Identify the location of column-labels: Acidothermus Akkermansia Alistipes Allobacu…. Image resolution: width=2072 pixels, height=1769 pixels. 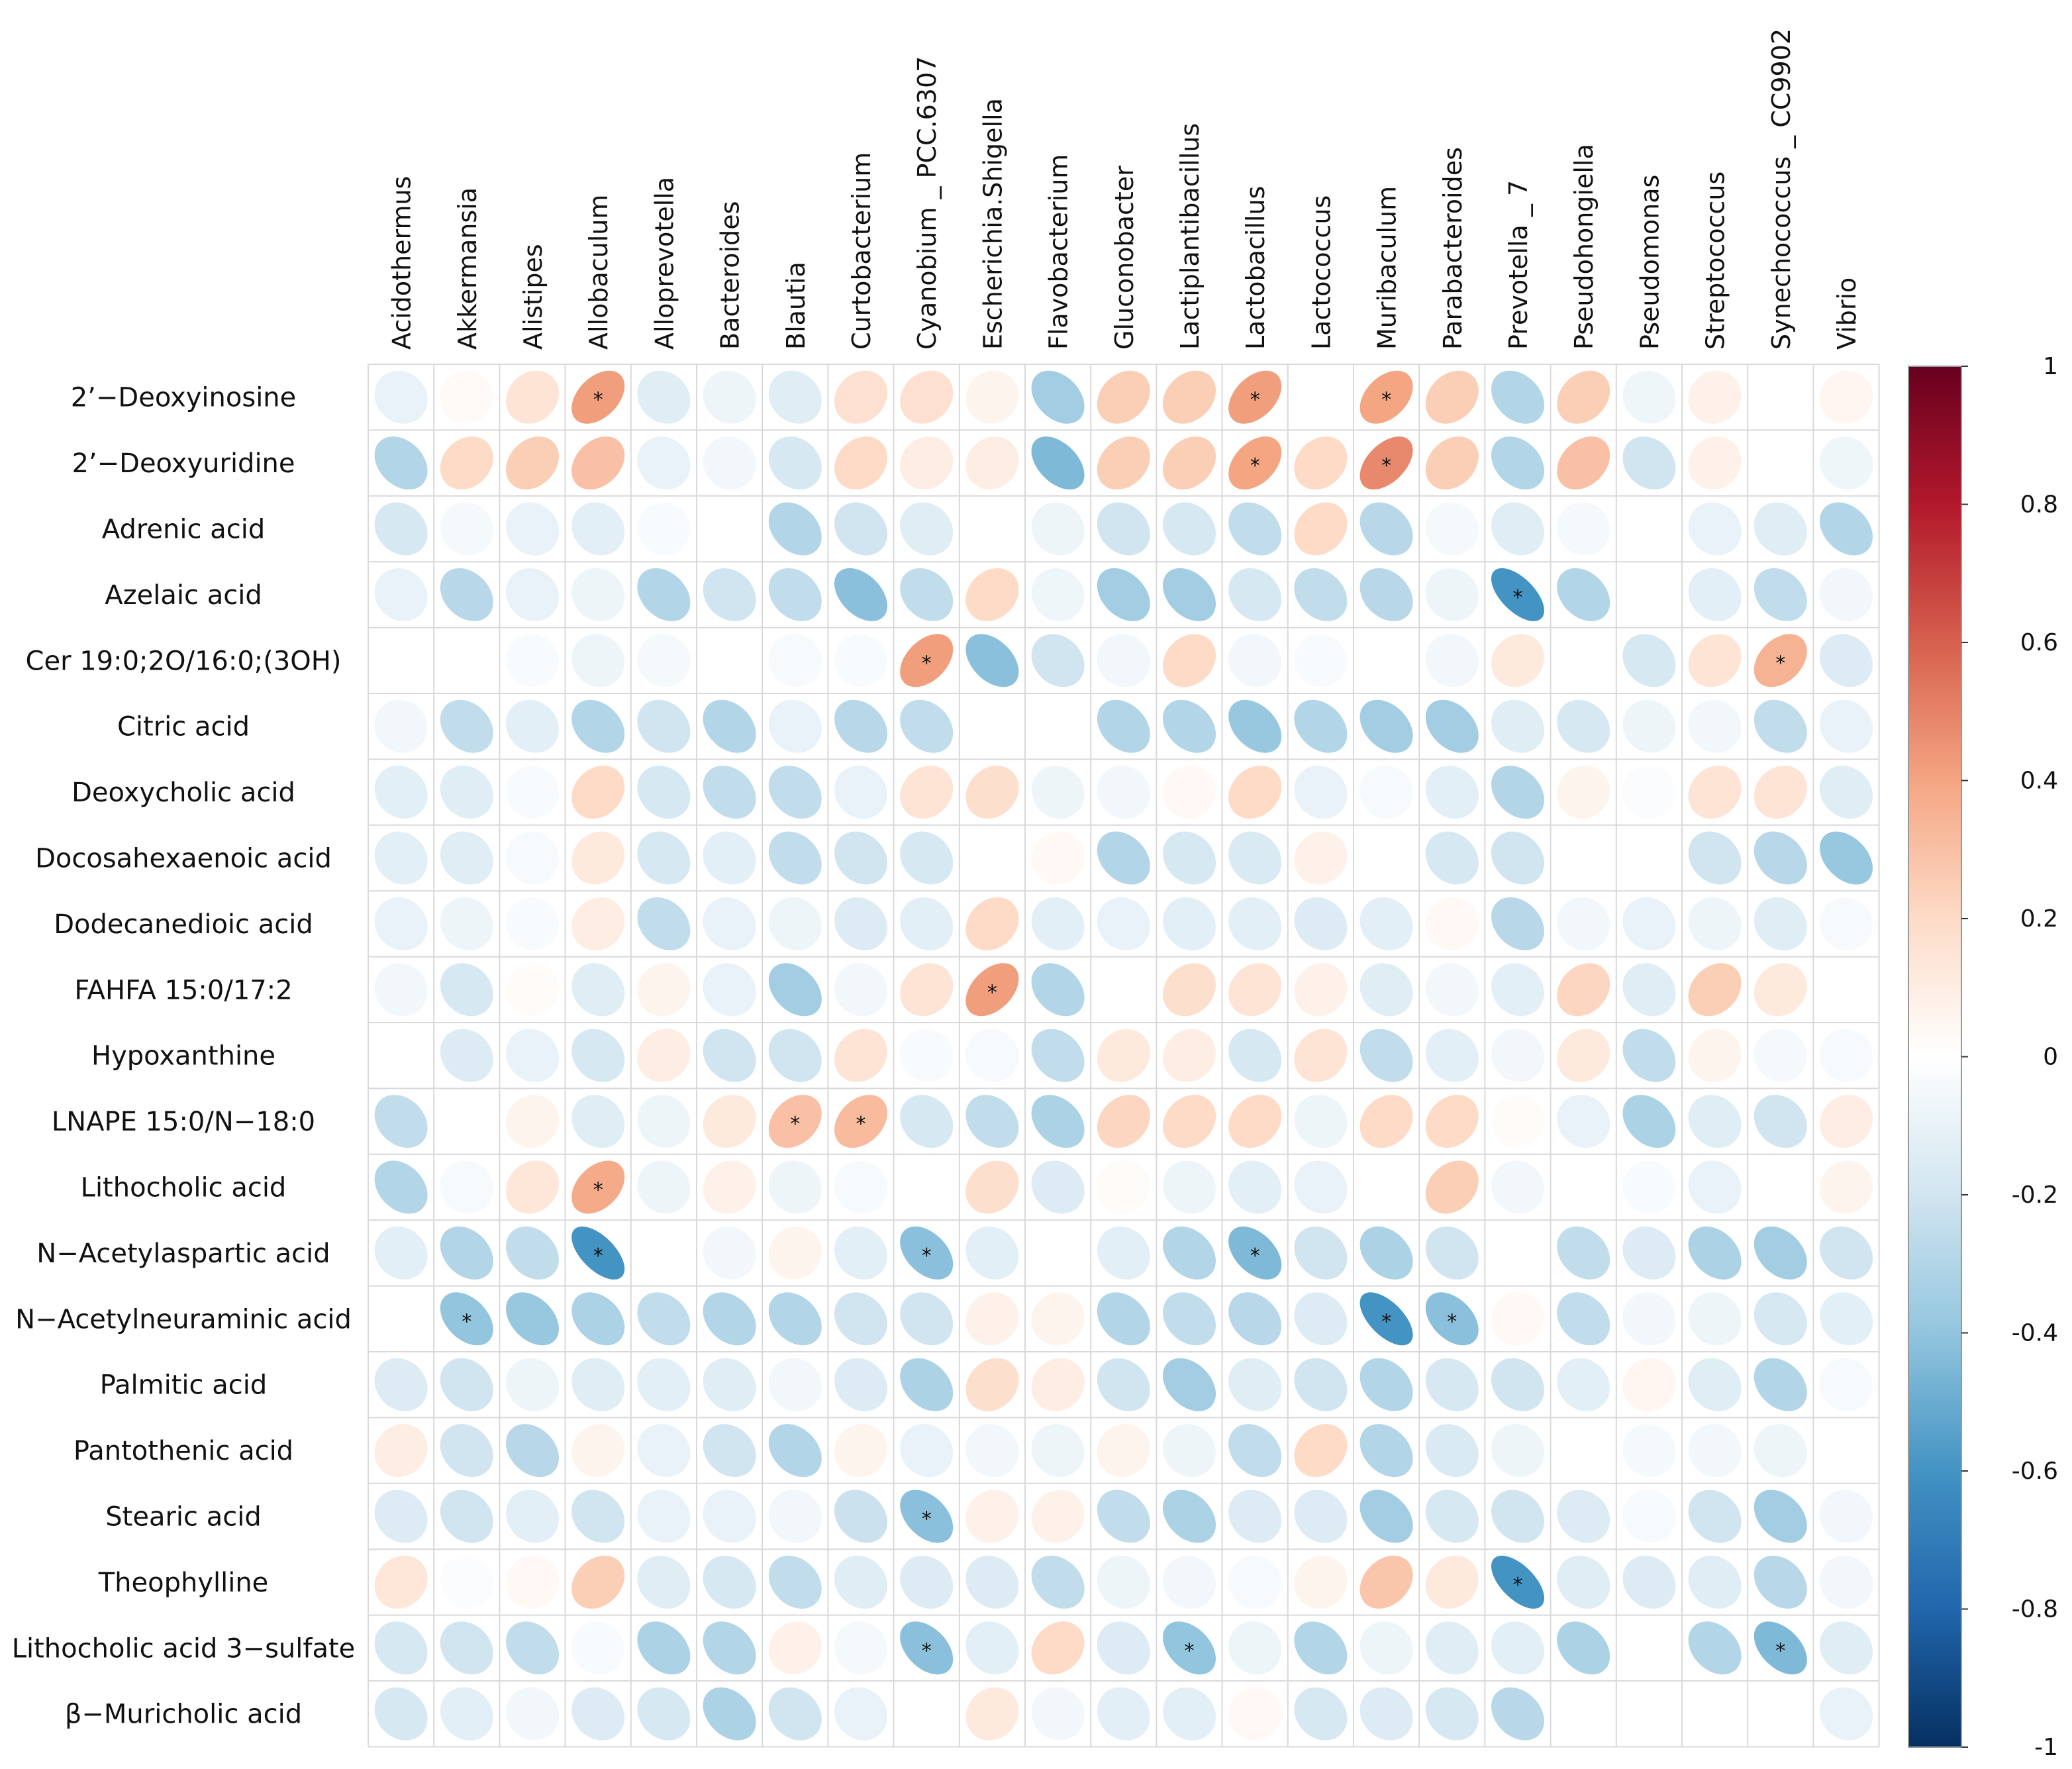
(1124, 189).